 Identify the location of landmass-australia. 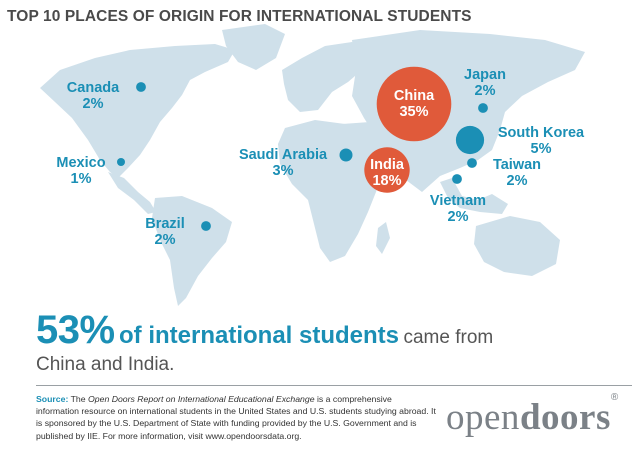
(517, 246).